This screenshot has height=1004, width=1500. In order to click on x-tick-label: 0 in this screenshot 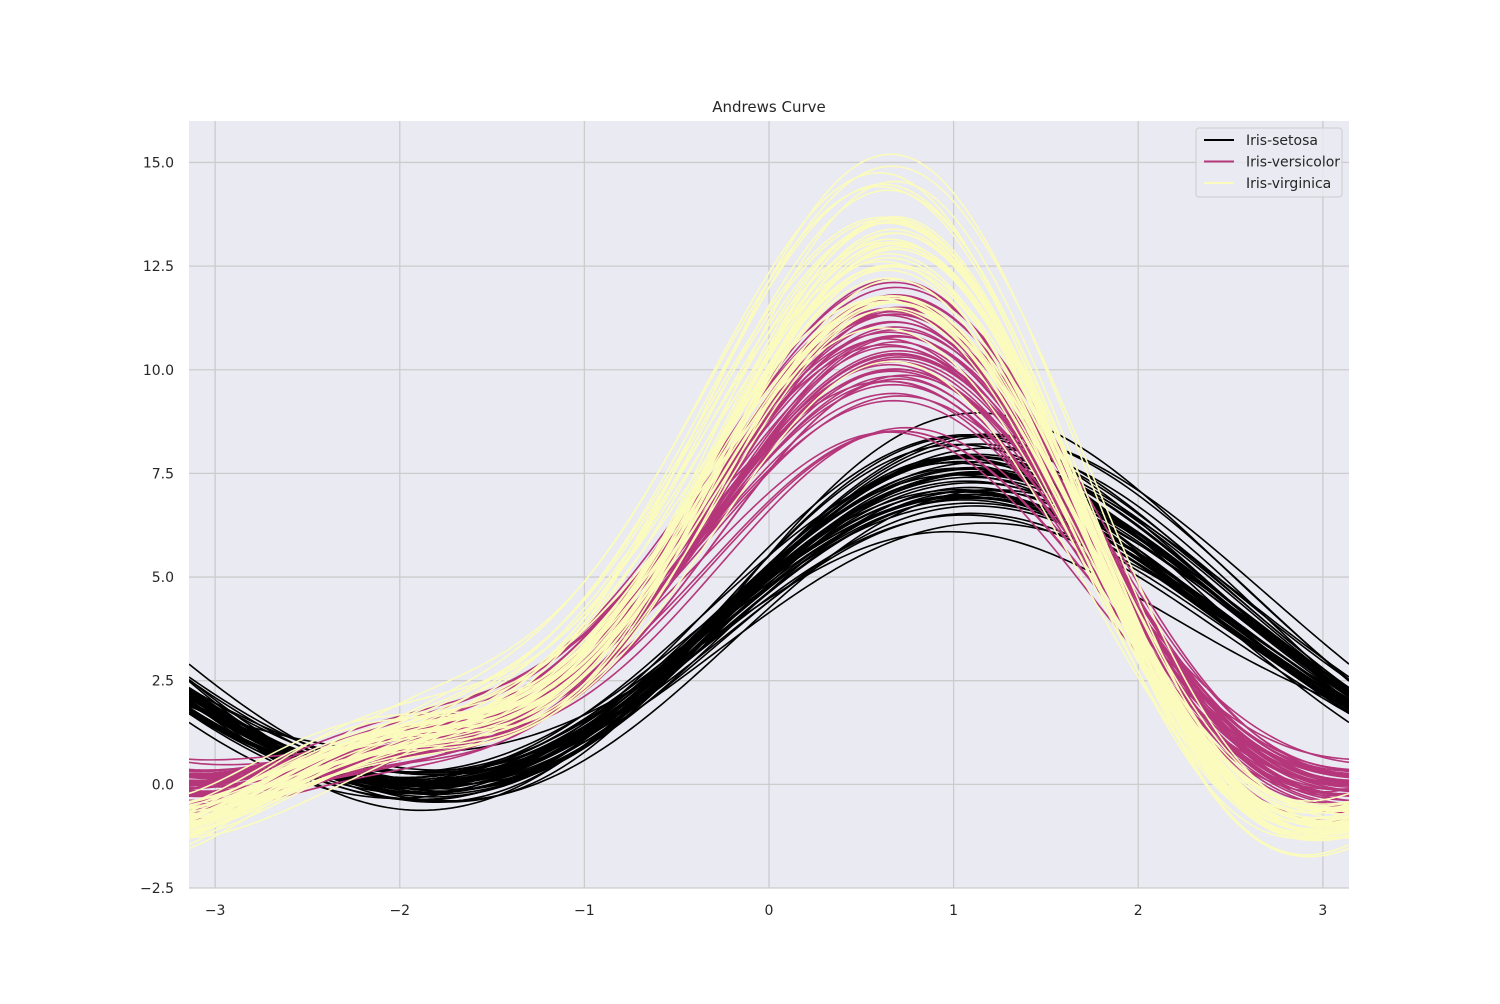, I will do `click(769, 911)`.